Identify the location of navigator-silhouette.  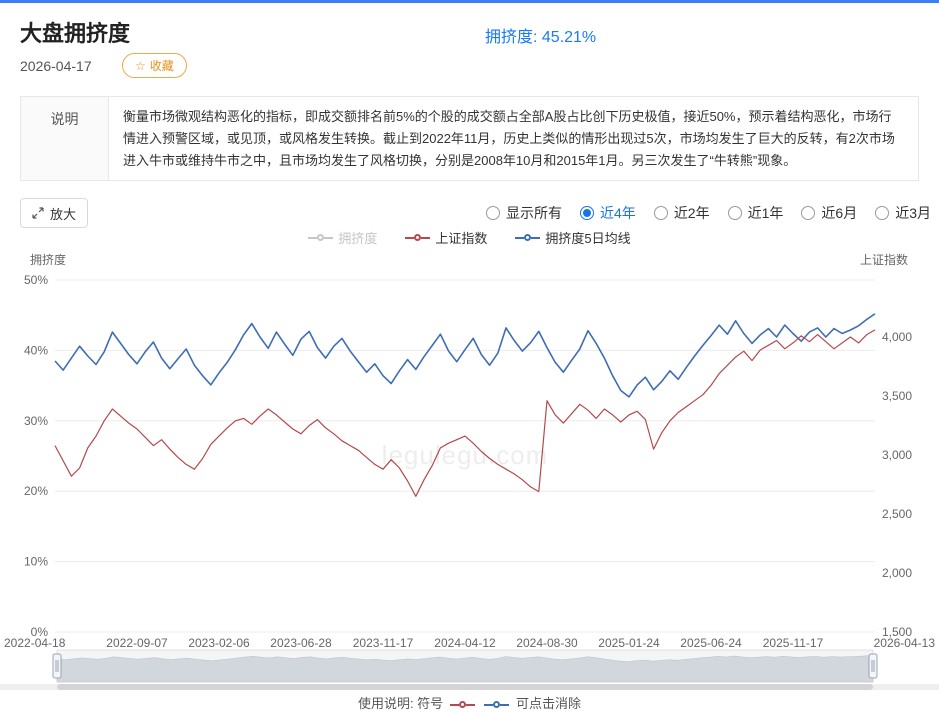
(465, 669).